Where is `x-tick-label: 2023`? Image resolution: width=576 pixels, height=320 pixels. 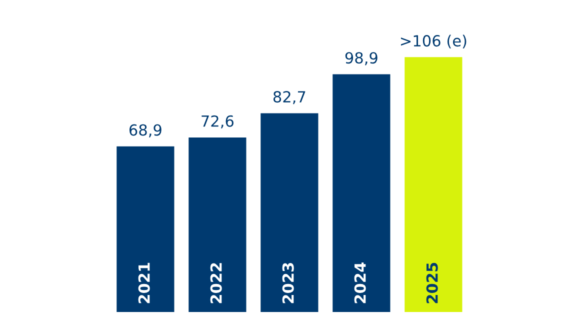 x-tick-label: 2023 is located at coordinates (288, 283).